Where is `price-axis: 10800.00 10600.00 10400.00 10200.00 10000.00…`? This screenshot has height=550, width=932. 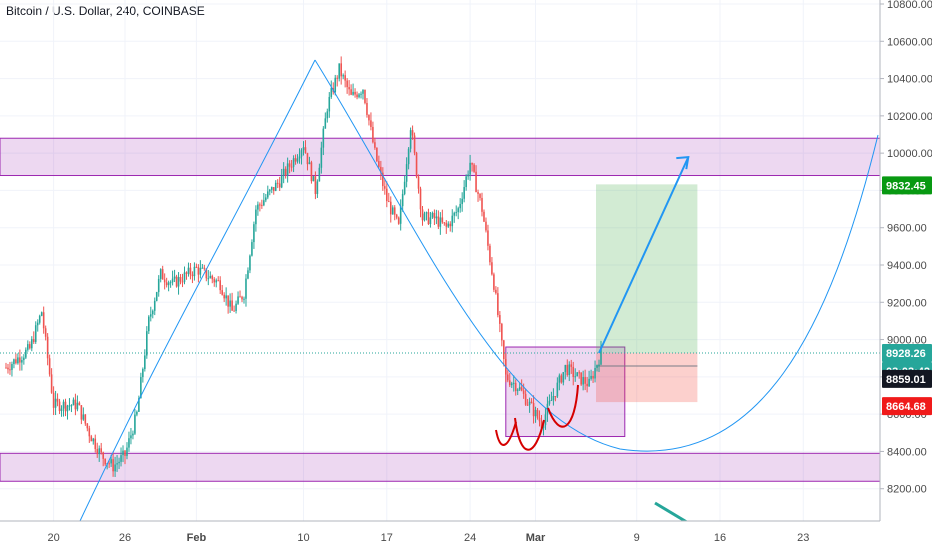
price-axis: 10800.00 10600.00 10400.00 10200.00 10000.00… is located at coordinates (906, 266).